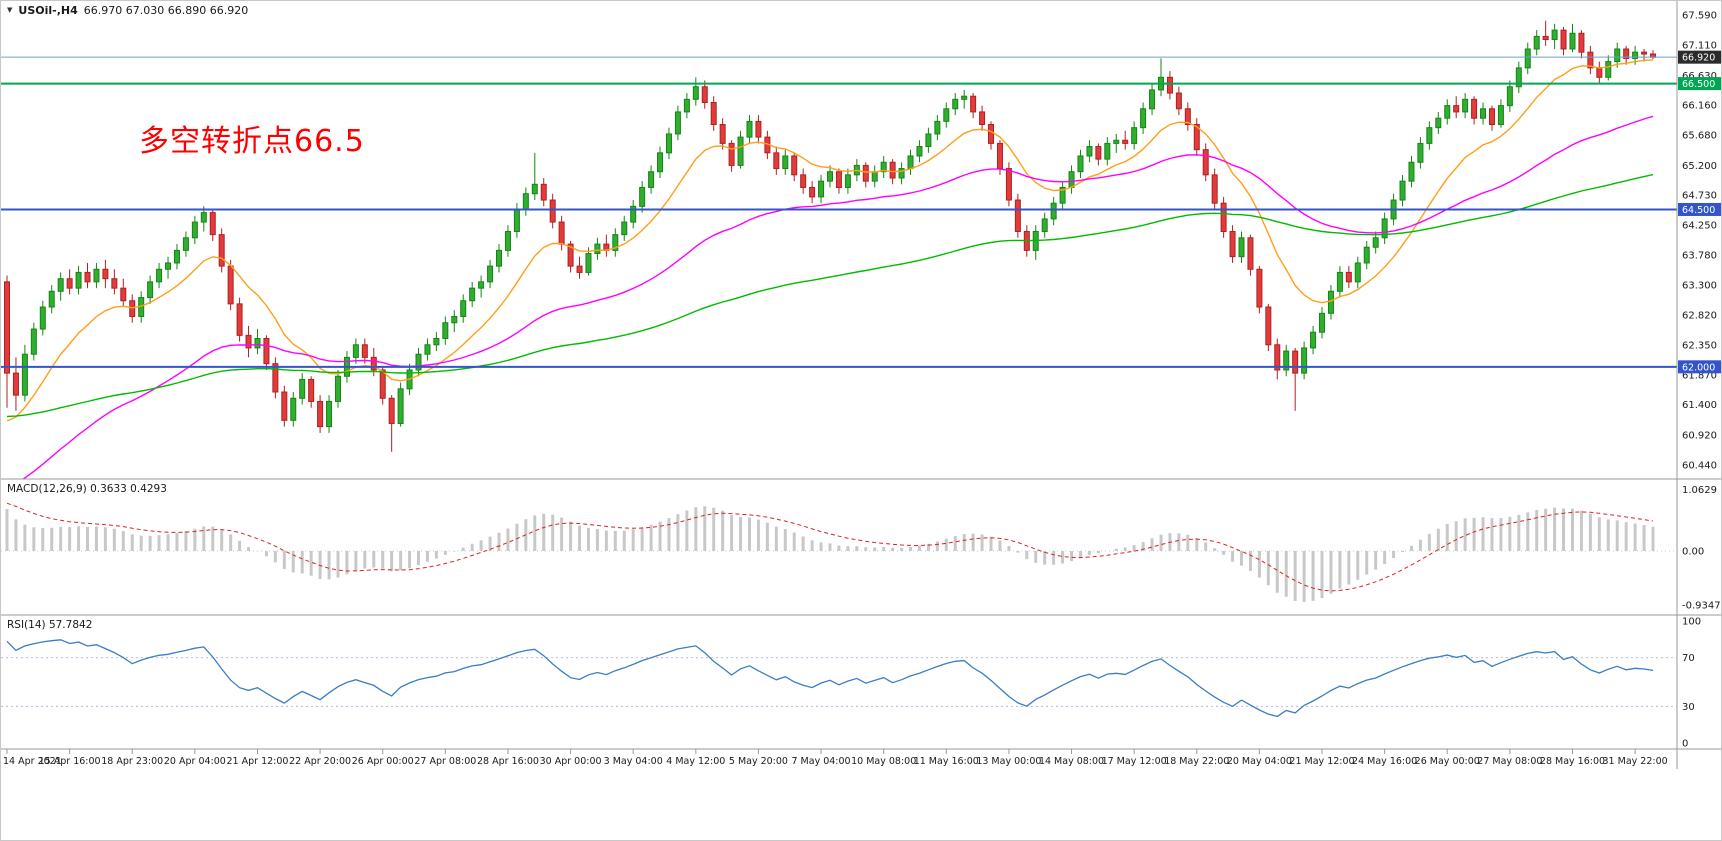  What do you see at coordinates (195, 761) in the screenshot?
I see `svg-text: 20 Apr 04:00` at bounding box center [195, 761].